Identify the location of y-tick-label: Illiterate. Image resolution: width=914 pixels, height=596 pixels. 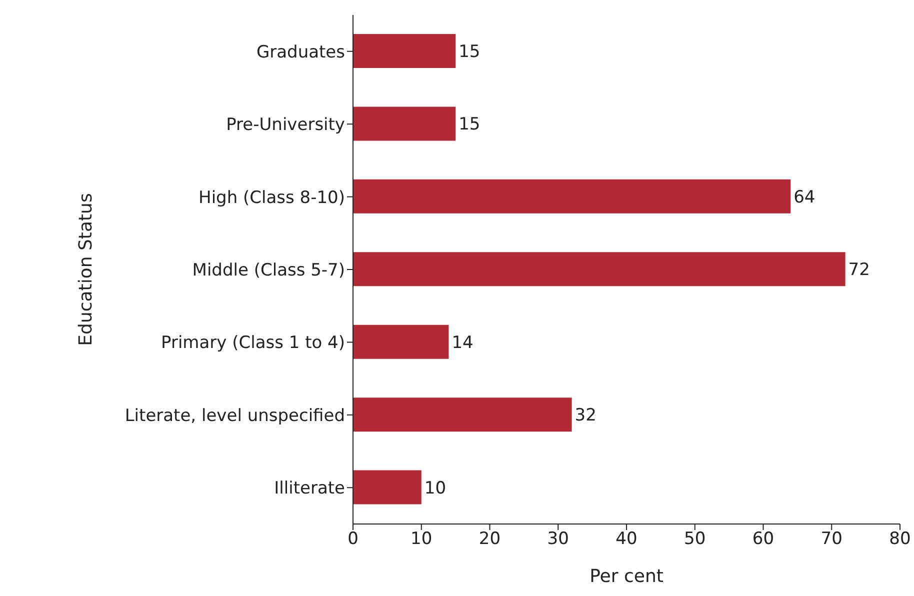
(309, 488).